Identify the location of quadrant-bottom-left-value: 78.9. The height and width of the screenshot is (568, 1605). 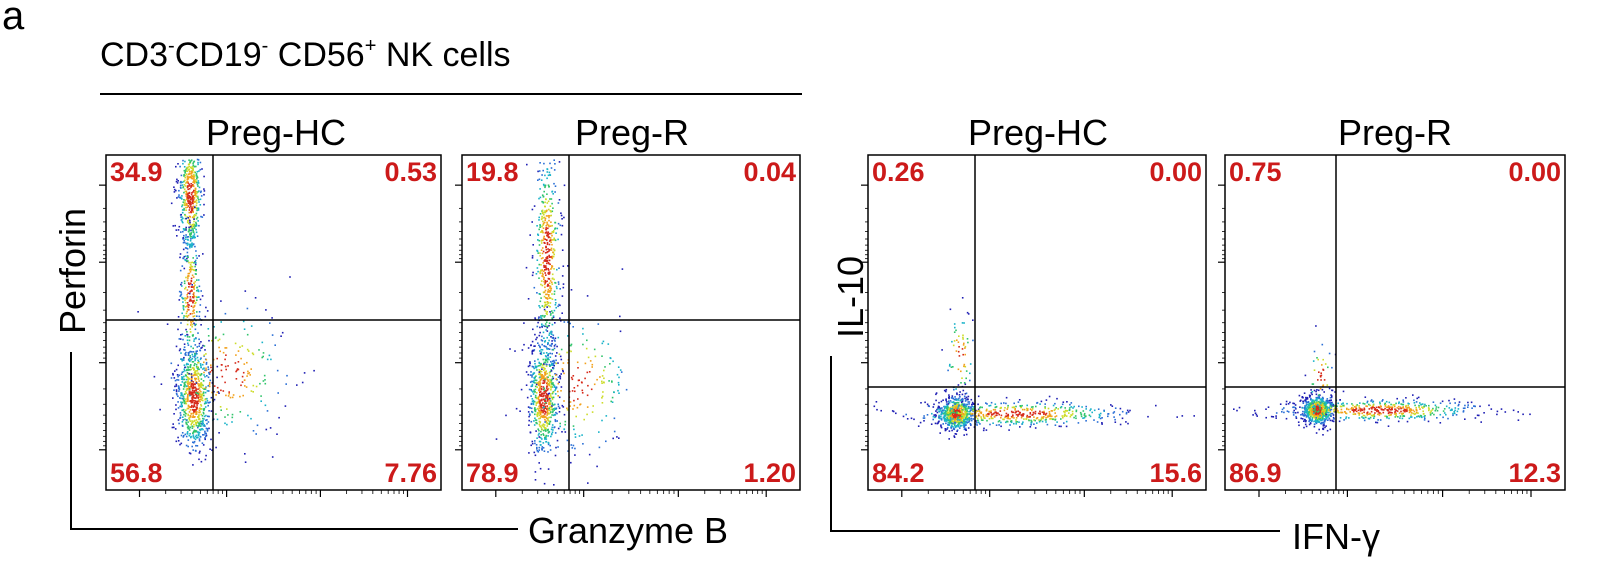
(492, 473).